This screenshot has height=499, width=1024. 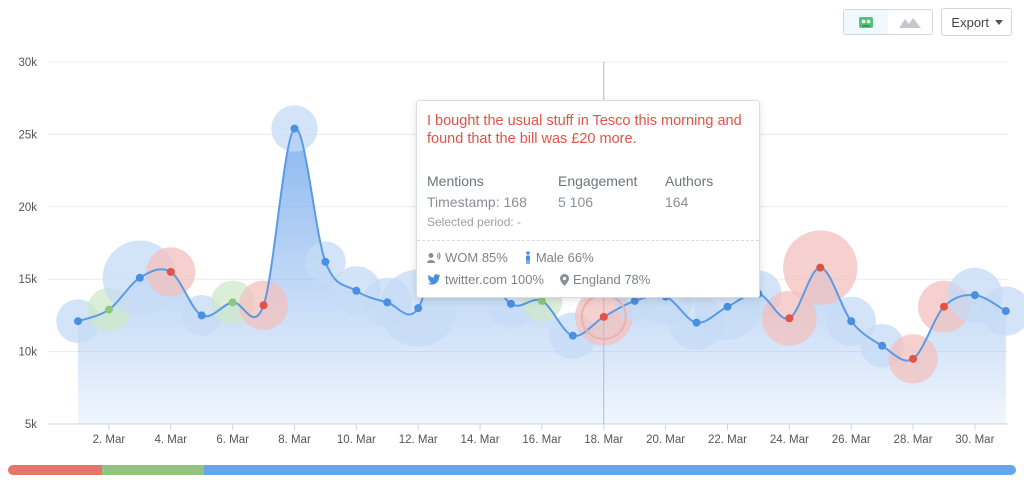 I want to click on y-tick-label: 10k, so click(x=27, y=353).